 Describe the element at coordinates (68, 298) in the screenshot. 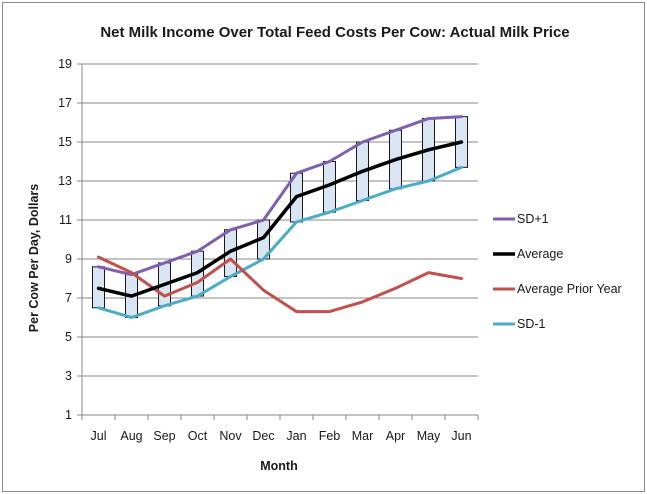

I see `y-tick-label: 7` at that location.